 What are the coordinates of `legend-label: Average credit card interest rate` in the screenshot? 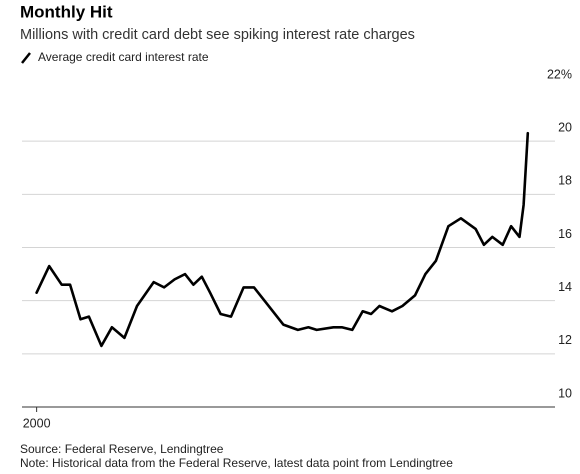 It's located at (123, 57).